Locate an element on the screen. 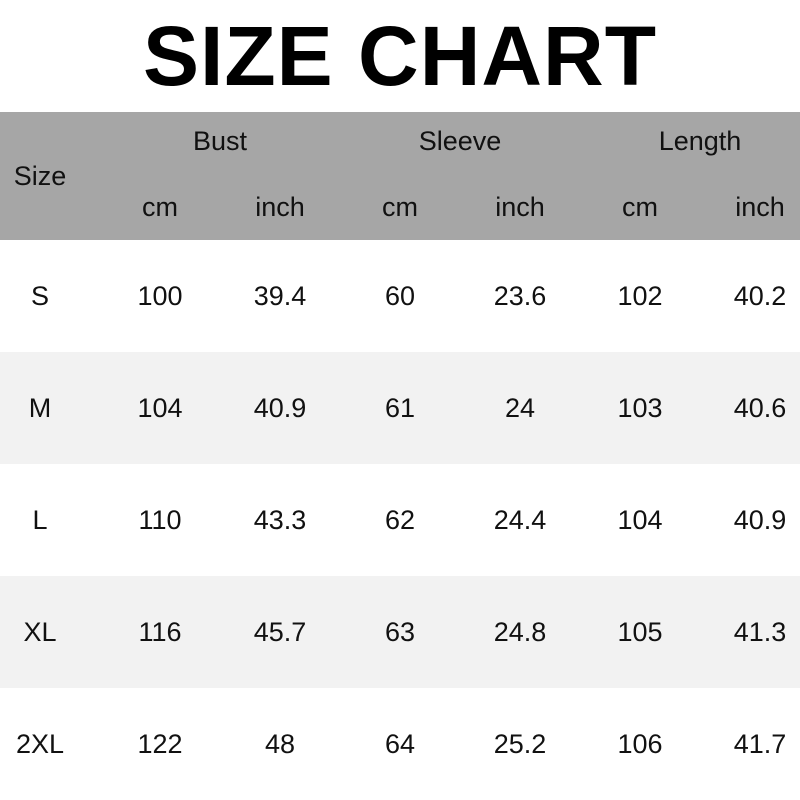 The height and width of the screenshot is (800, 800). table-cell: 62 is located at coordinates (400, 519).